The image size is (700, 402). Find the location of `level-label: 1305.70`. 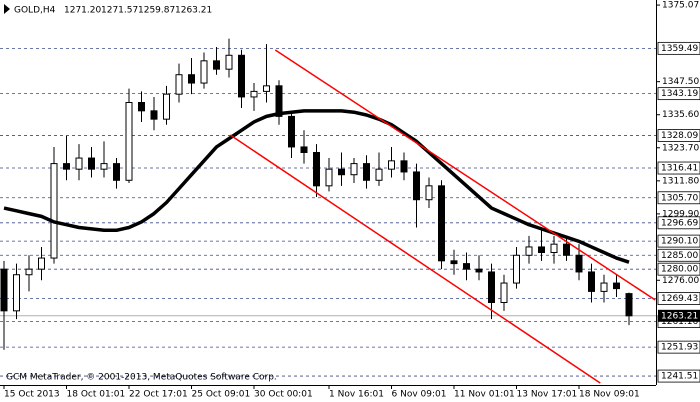

level-label: 1305.70 is located at coordinates (679, 198).